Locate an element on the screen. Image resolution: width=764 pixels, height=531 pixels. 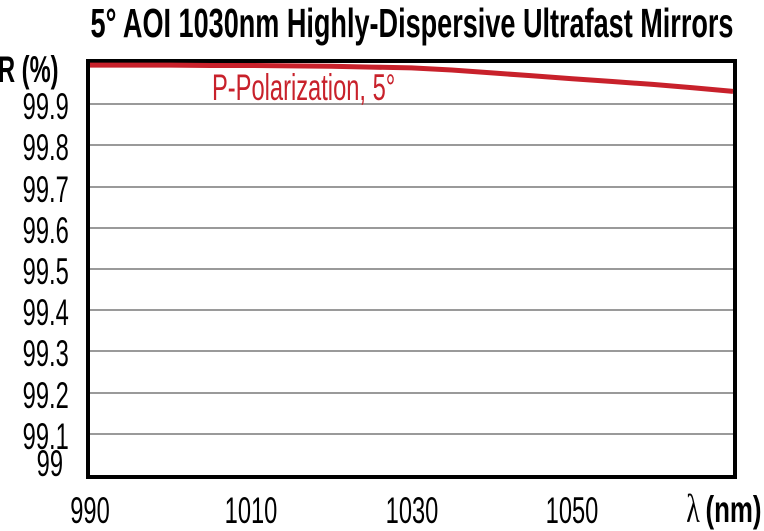
y-tick-label: 99 is located at coordinates (49, 463).